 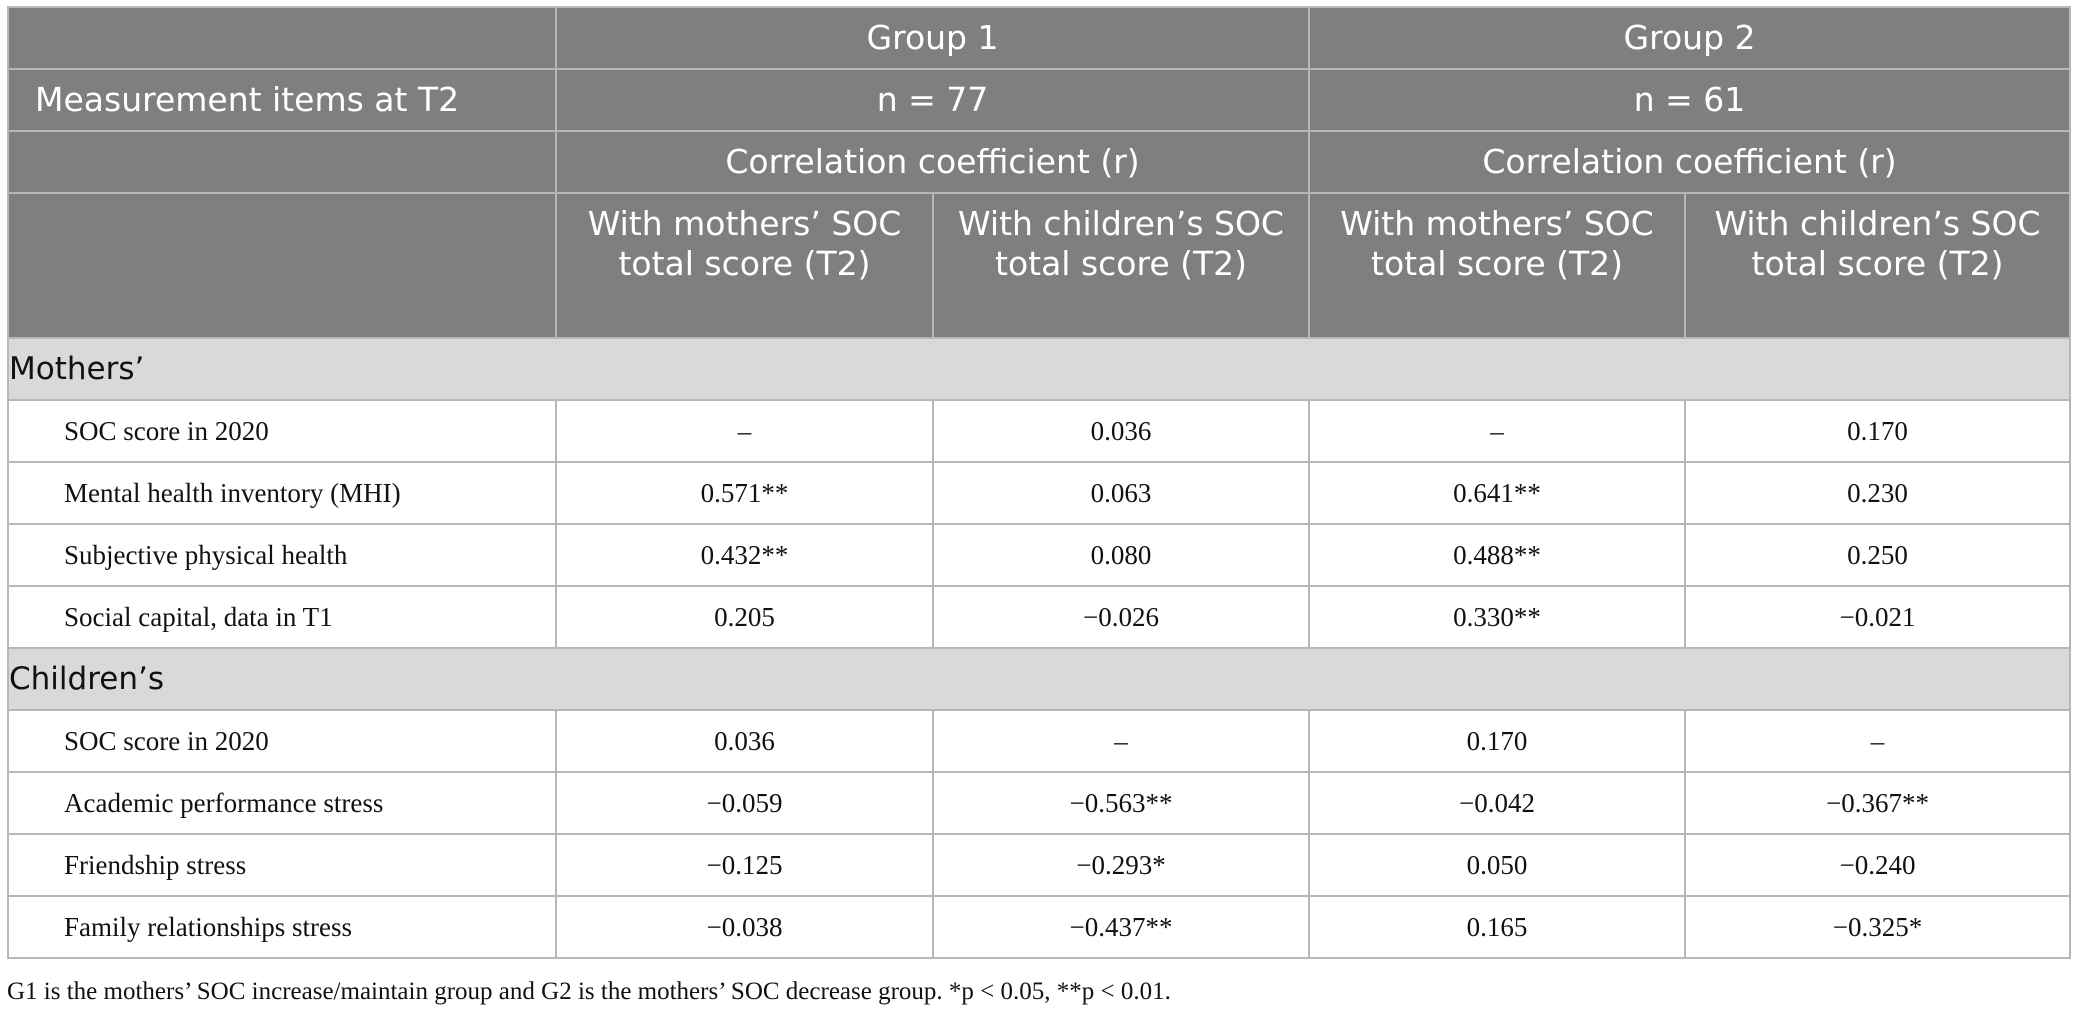 I want to click on table-cell: −0.325*, so click(x=1878, y=927).